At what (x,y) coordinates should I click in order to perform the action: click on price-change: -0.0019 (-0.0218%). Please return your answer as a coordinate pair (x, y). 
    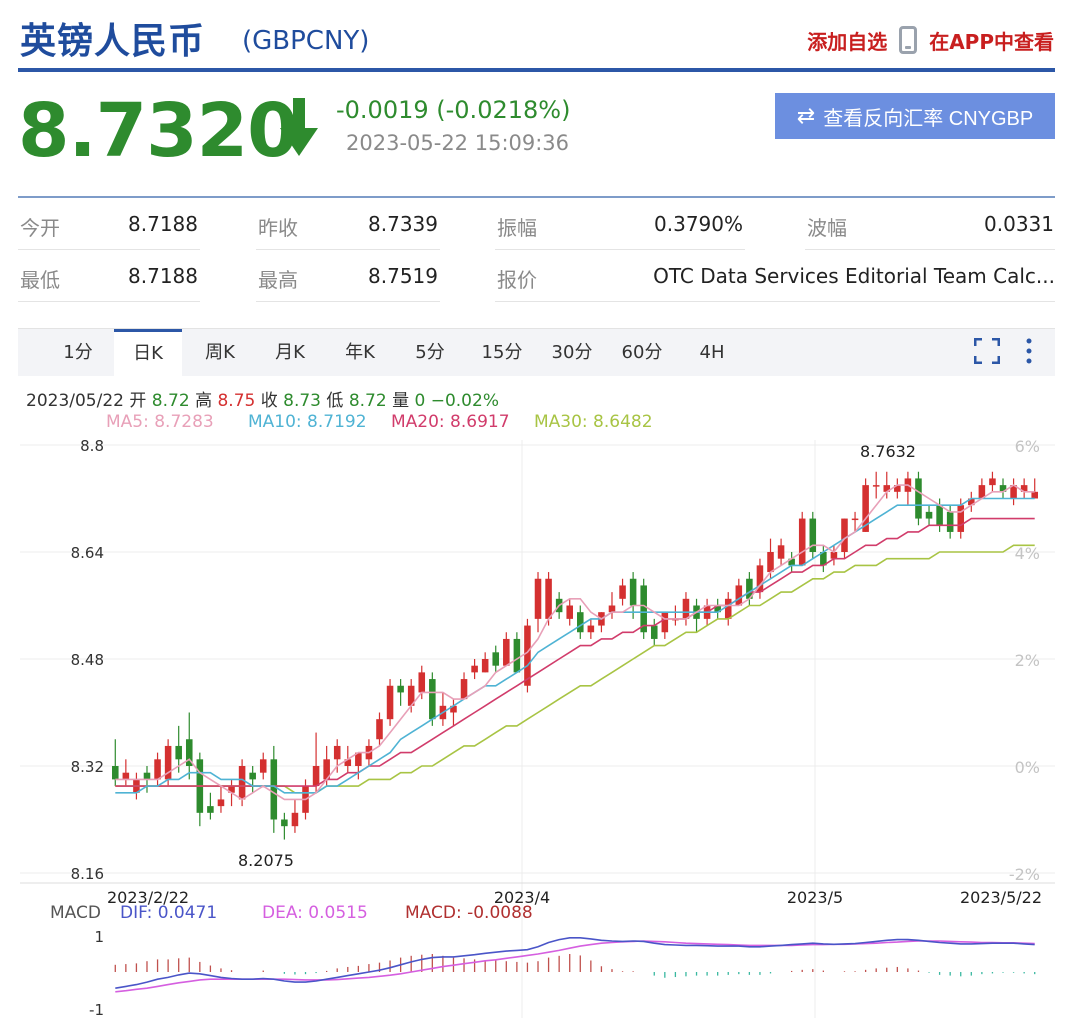
    Looking at the image, I should click on (453, 110).